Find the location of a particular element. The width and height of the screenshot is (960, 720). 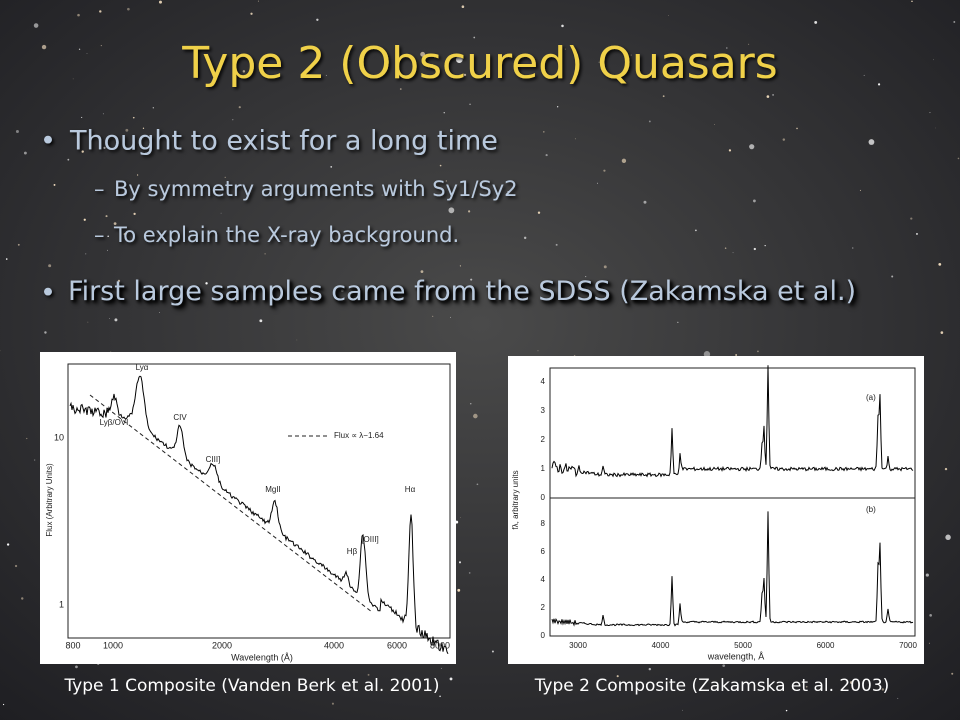

y-tick-label: 4 is located at coordinates (543, 381).